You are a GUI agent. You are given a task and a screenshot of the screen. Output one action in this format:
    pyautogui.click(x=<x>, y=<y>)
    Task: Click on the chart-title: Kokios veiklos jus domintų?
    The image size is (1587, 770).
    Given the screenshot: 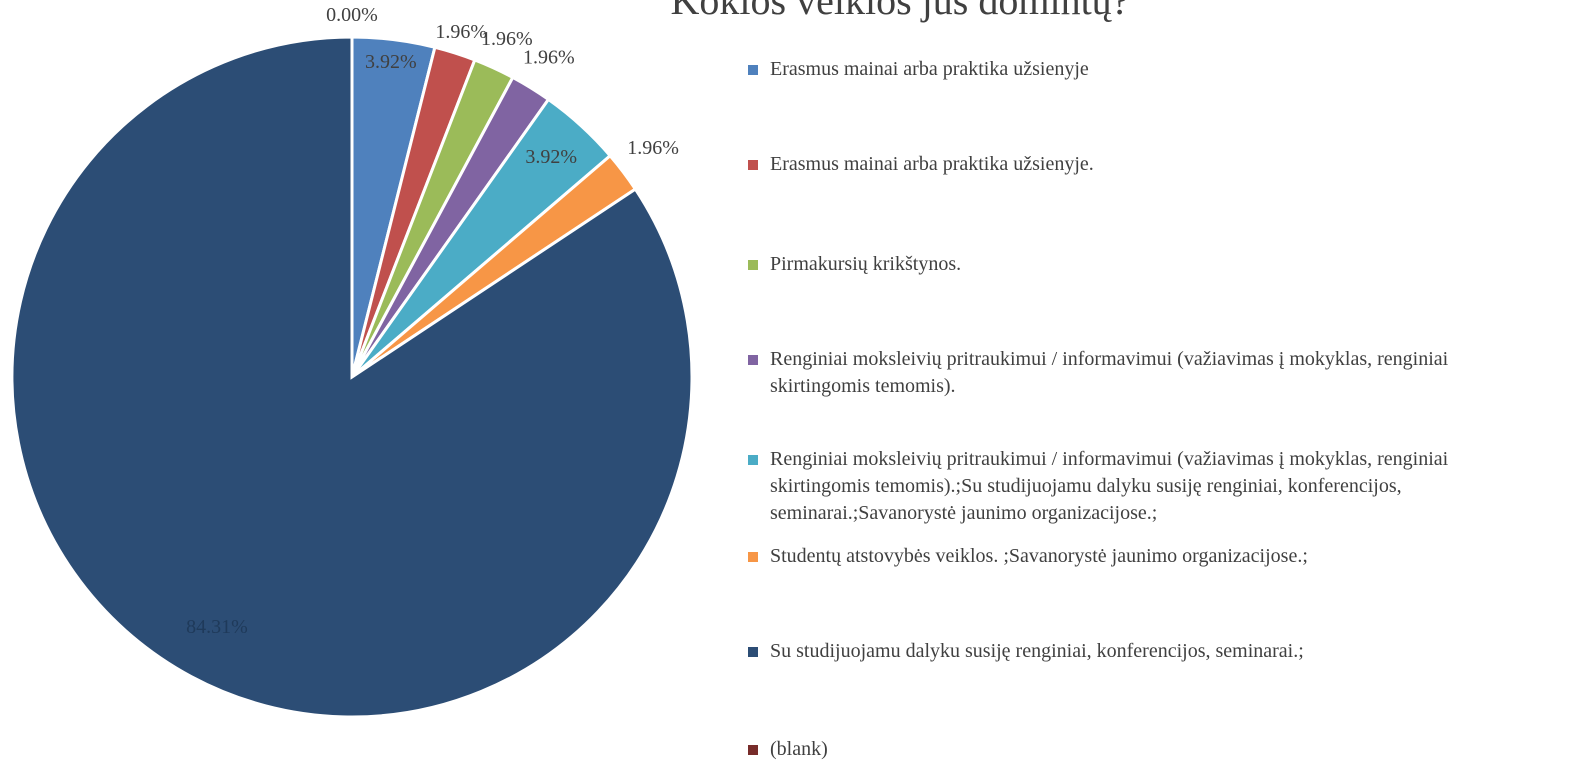 What is the action you would take?
    pyautogui.click(x=900, y=11)
    